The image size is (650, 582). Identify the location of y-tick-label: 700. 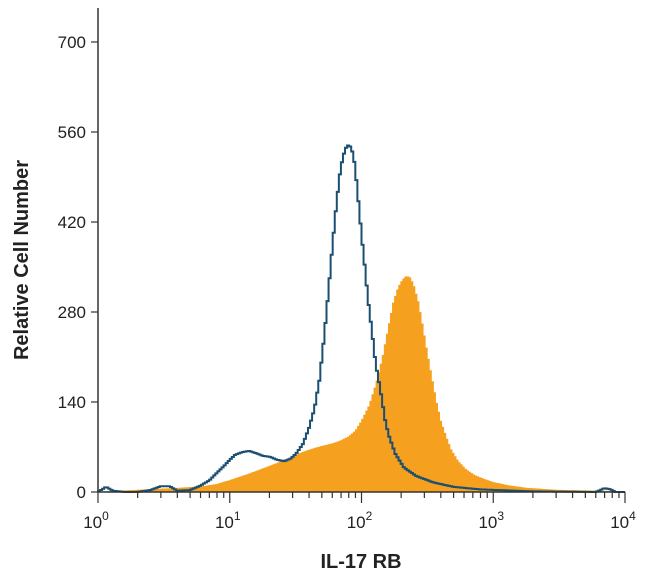
(72, 42).